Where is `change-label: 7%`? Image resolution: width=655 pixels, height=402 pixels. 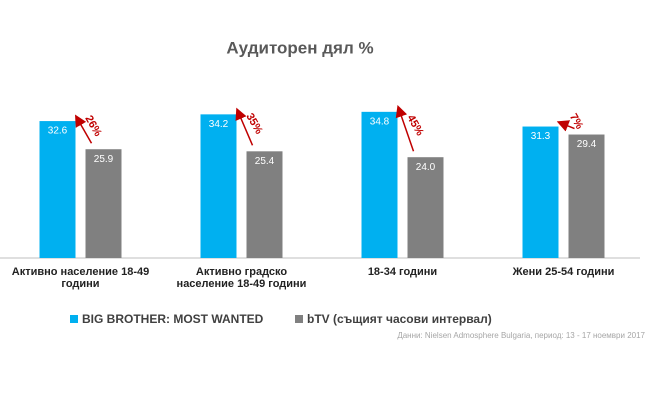
change-label: 7% is located at coordinates (576, 122).